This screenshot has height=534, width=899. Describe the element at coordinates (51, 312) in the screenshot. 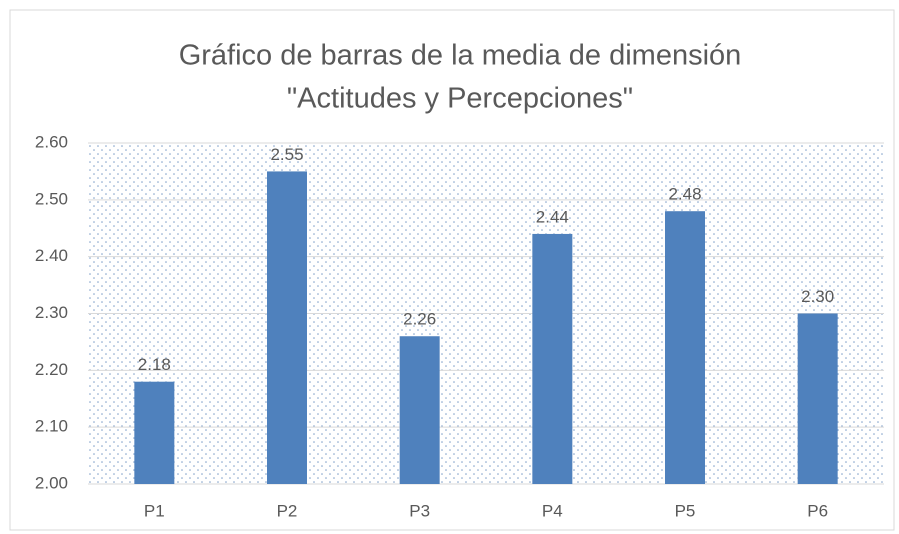

I see `y-tick-label: 2.30` at that location.